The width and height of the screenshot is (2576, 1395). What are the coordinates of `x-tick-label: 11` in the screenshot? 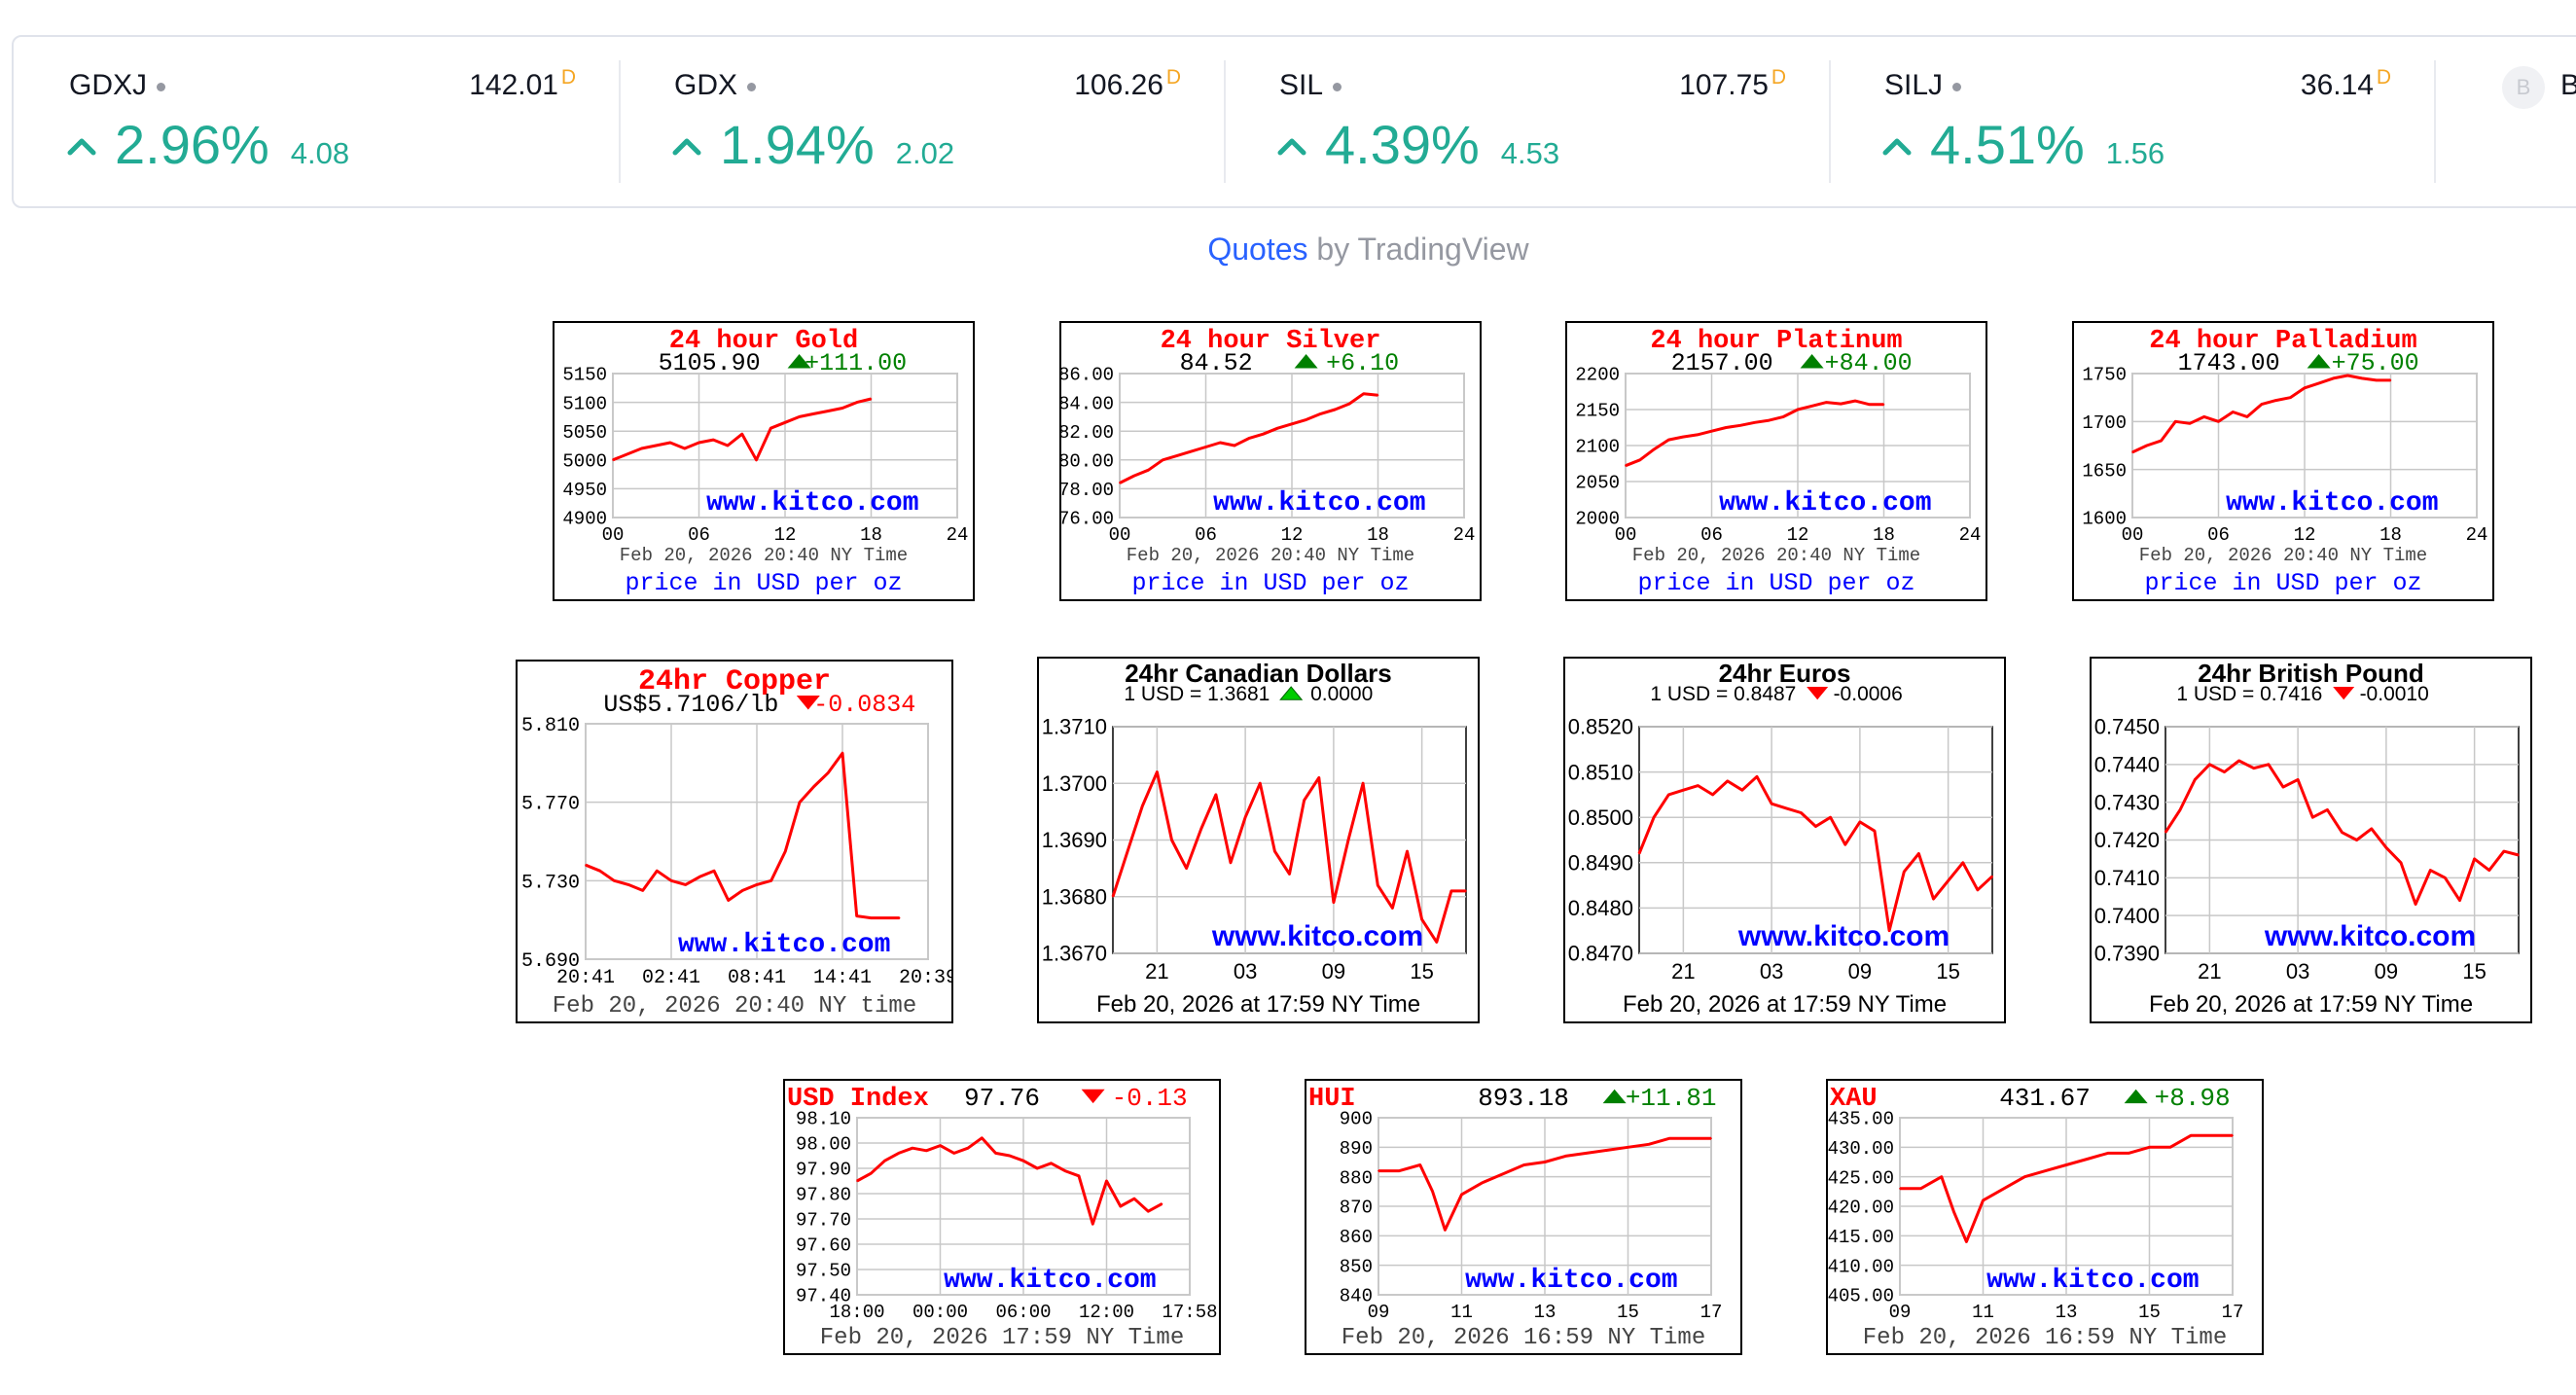 It's located at (1983, 1312).